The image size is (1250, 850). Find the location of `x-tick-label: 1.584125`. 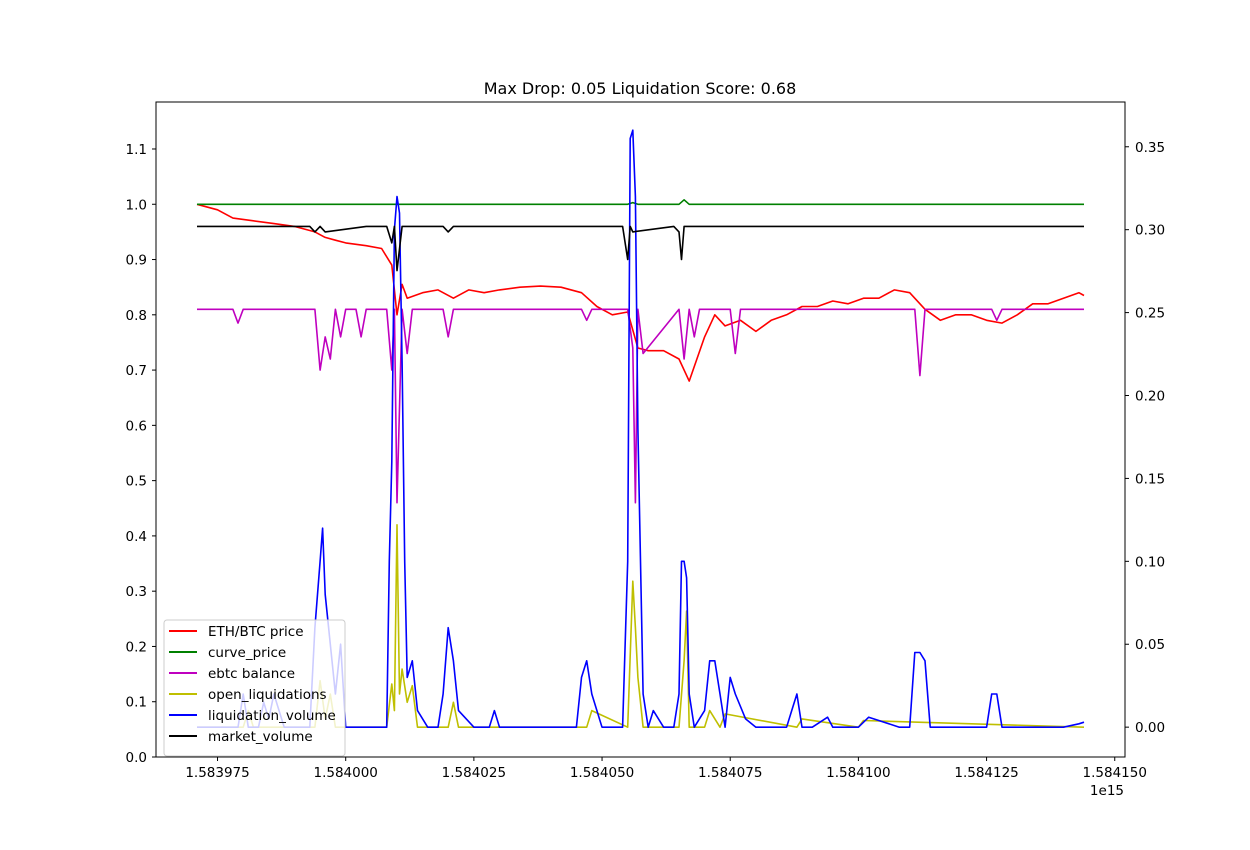

x-tick-label: 1.584125 is located at coordinates (986, 773).